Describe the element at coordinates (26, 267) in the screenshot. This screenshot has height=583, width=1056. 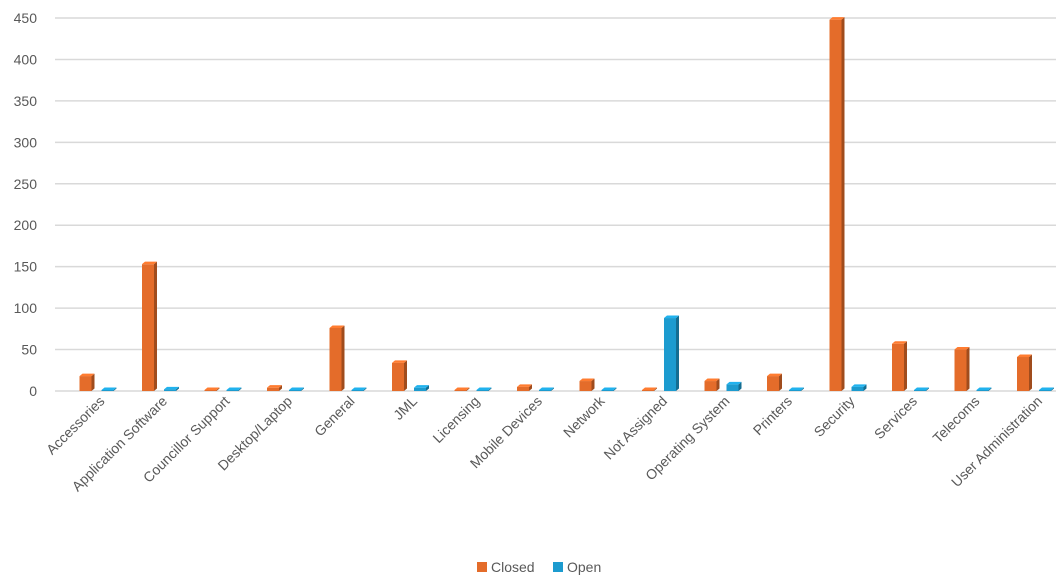
I see `y-tick-label: 150` at that location.